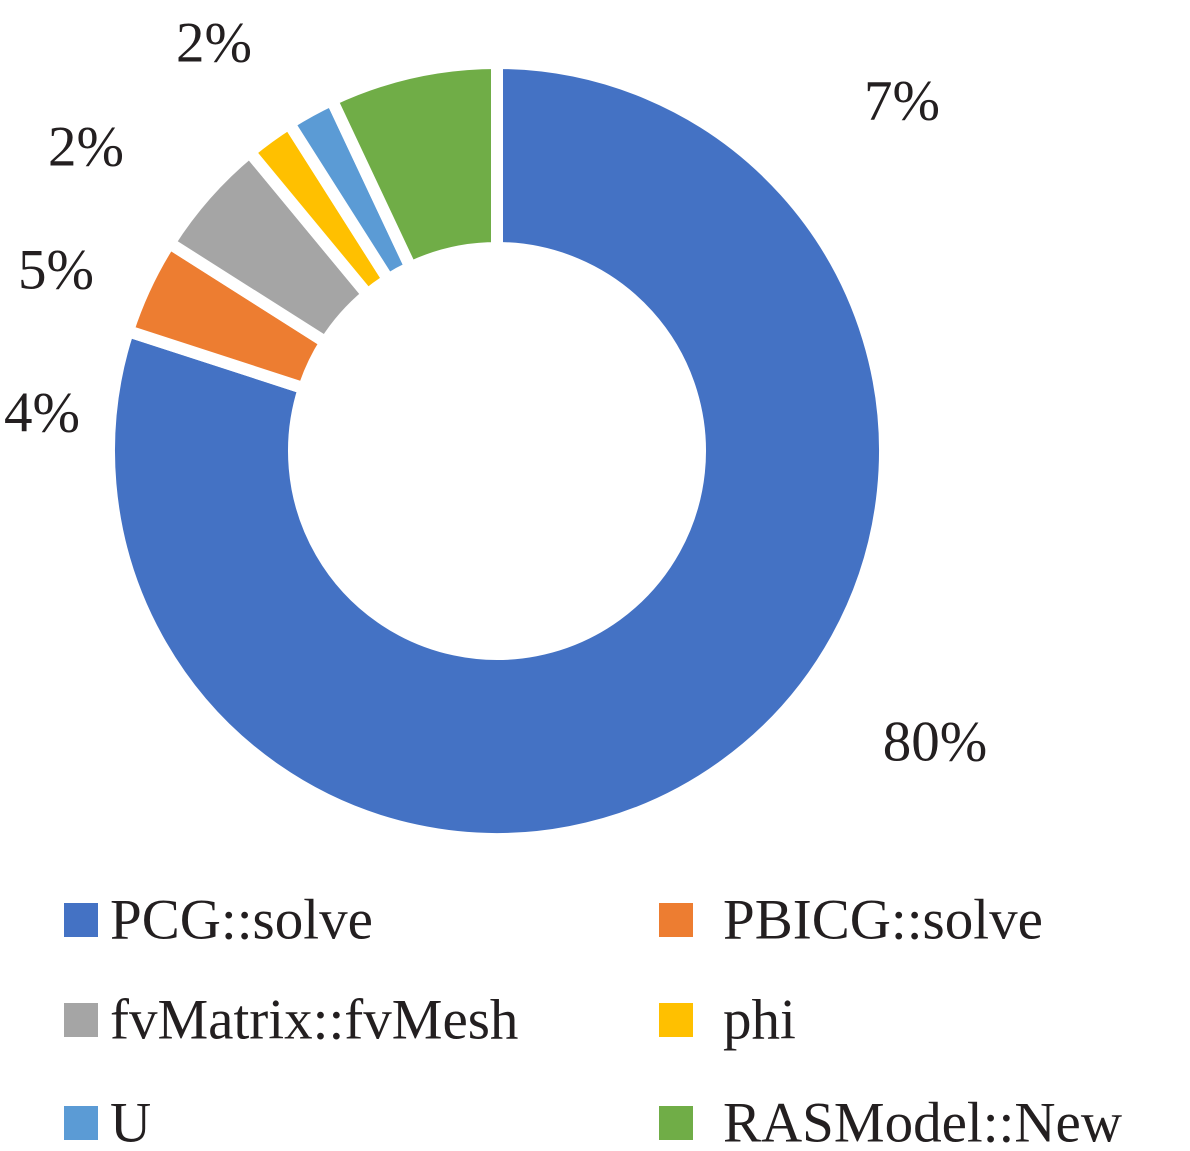 The height and width of the screenshot is (1151, 1190). What do you see at coordinates (107, 1121) in the screenshot?
I see `legend-item: U` at bounding box center [107, 1121].